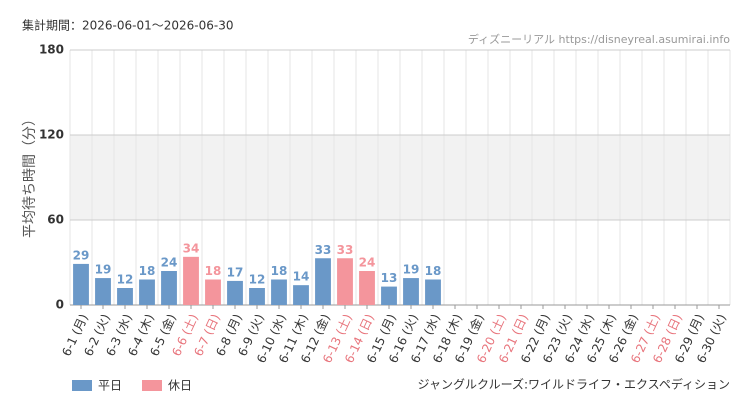  I want to click on chart-title: 集計期間：2026-06-01～2026-06-30, so click(127, 25).